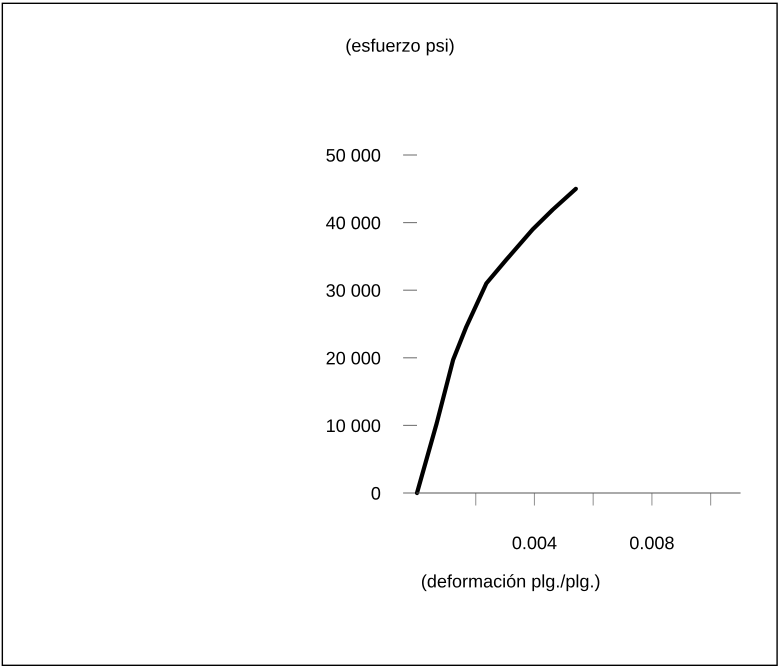 This screenshot has width=781, height=672. I want to click on x-tick-label: 0.008, so click(652, 543).